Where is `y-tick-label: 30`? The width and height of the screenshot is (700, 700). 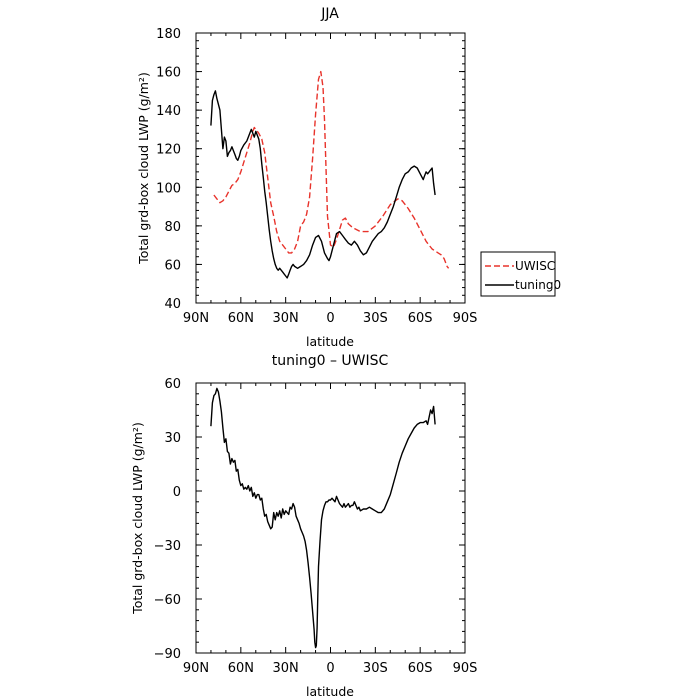 y-tick-label: 30 is located at coordinates (172, 438).